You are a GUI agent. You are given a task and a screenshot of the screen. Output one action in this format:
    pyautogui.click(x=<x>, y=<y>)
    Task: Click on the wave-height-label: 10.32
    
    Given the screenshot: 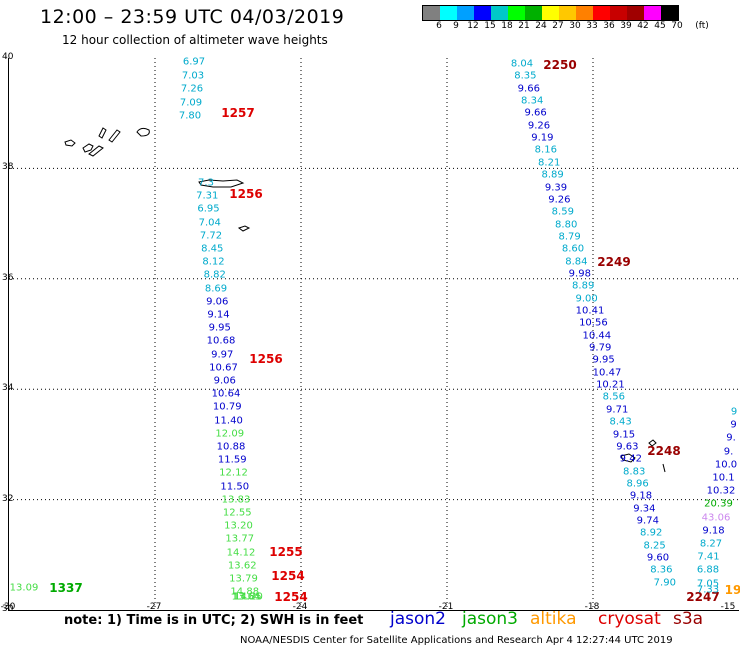 What is the action you would take?
    pyautogui.click(x=721, y=491)
    